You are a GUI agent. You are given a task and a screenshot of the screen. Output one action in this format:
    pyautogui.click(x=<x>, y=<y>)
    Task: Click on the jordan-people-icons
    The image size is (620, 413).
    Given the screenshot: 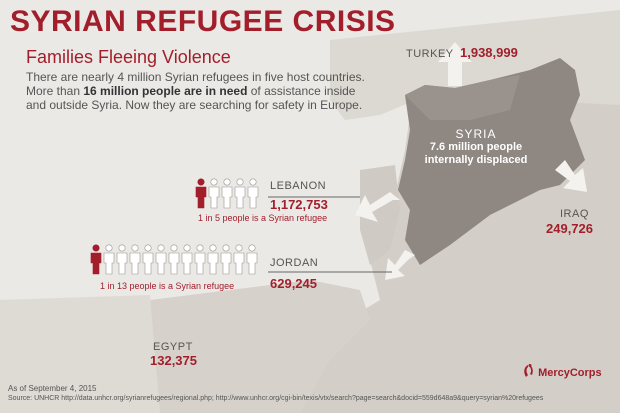 What is the action you would take?
    pyautogui.click(x=174, y=259)
    